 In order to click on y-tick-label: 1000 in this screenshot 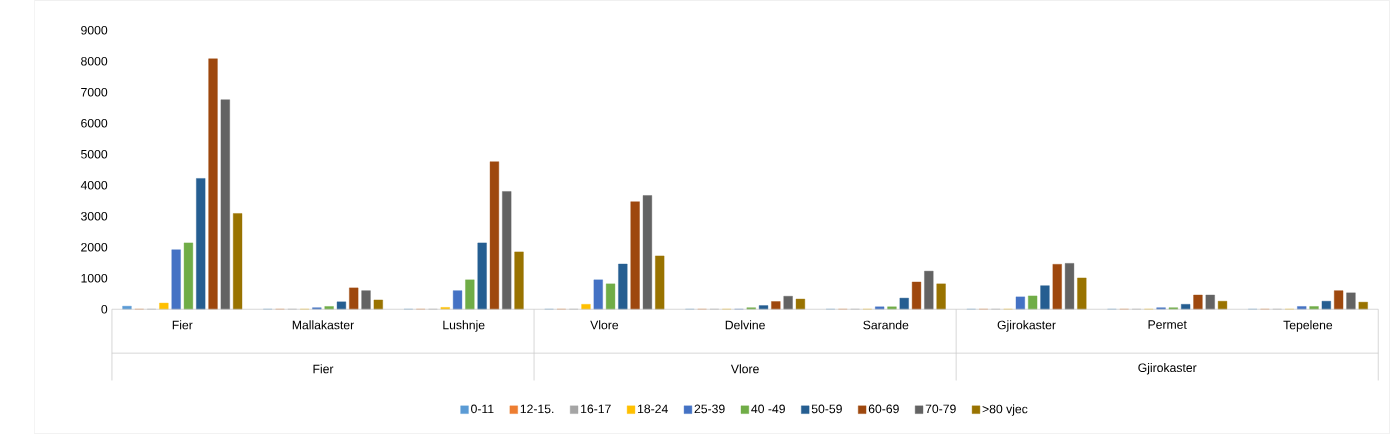, I will do `click(94, 278)`.